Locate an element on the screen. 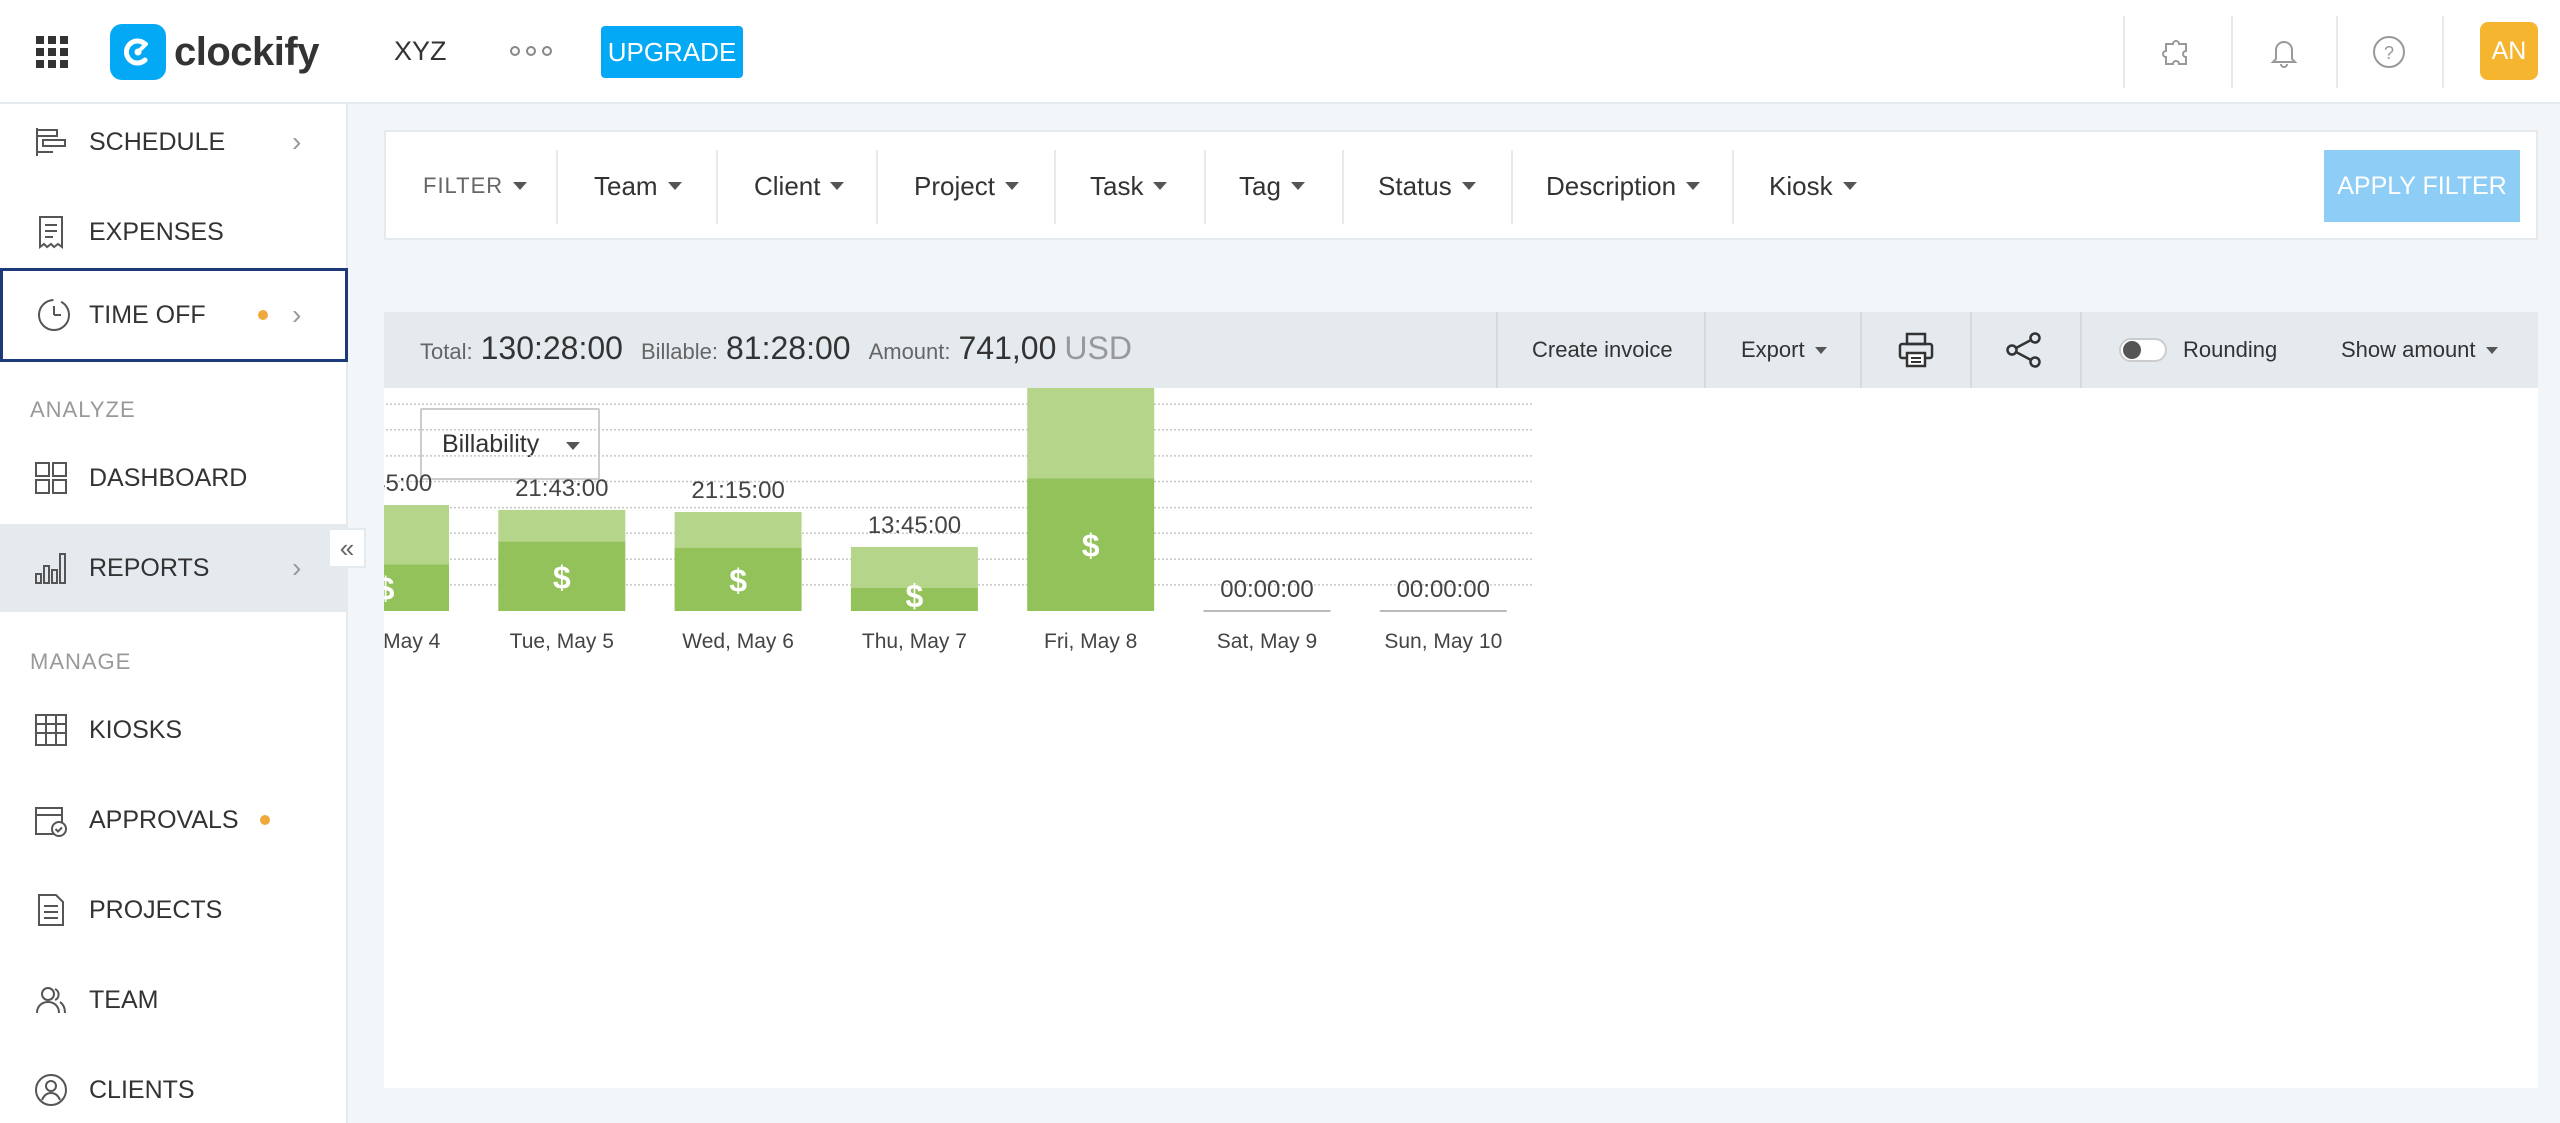  amount-value: 741,00 is located at coordinates (1007, 348).